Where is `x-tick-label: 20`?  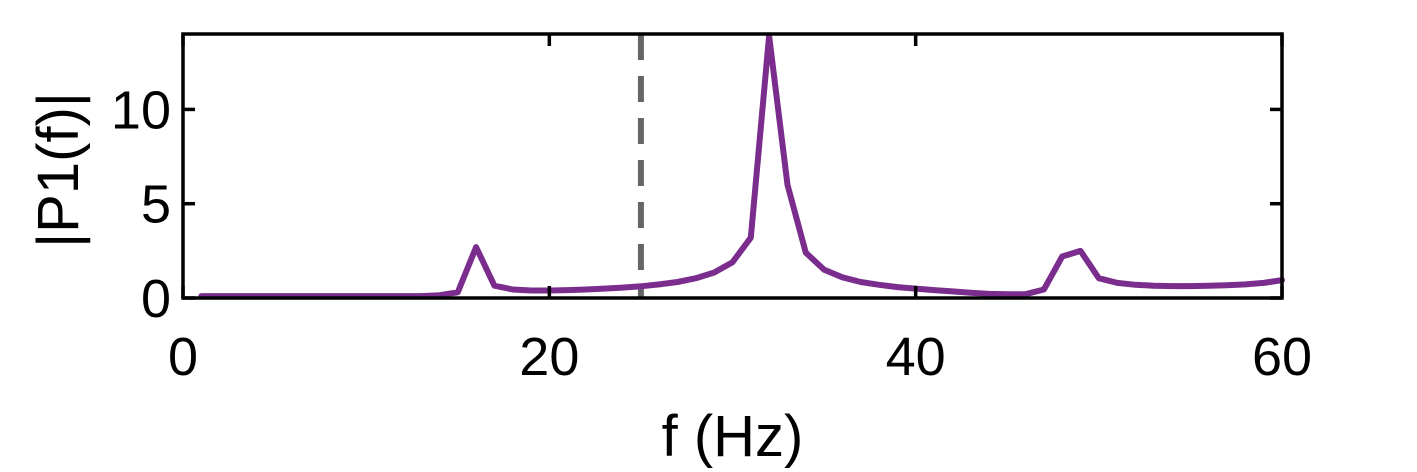 x-tick-label: 20 is located at coordinates (549, 357).